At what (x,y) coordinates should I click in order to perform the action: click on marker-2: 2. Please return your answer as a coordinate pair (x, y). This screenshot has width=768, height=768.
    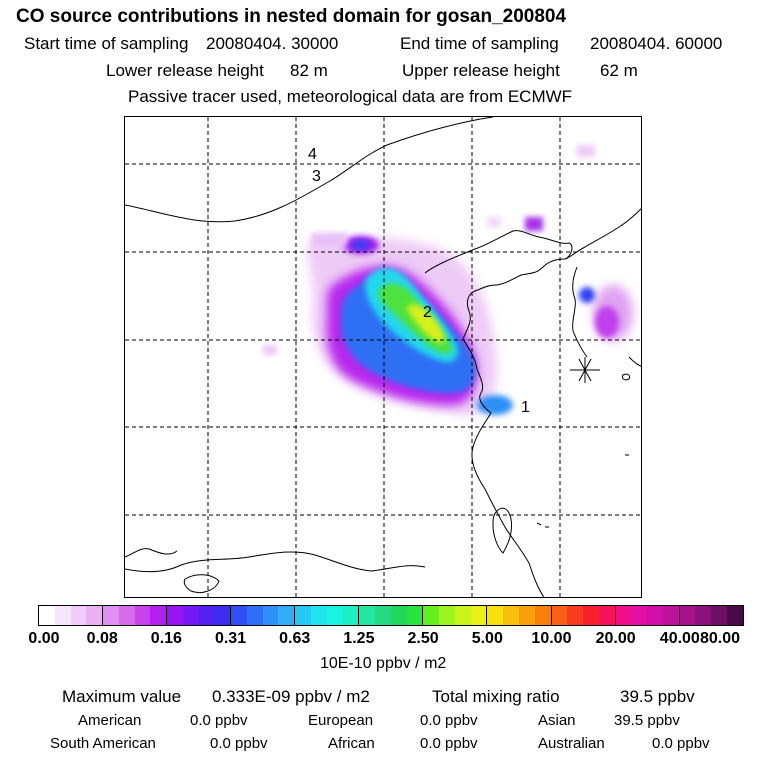
    Looking at the image, I should click on (427, 312).